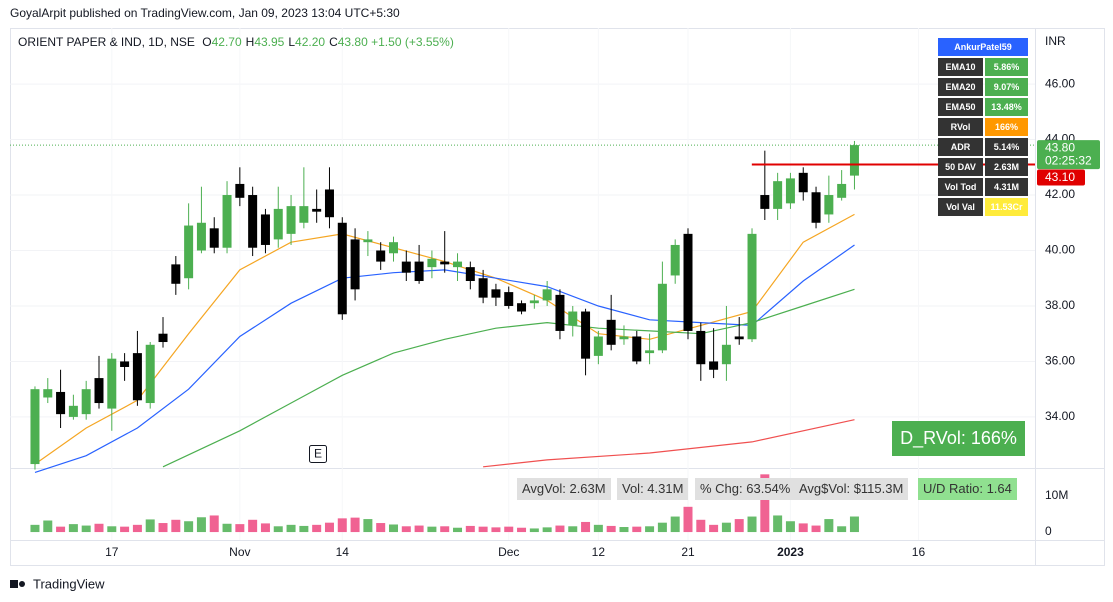  Describe the element at coordinates (1060, 305) in the screenshot. I see `y-tick-label: 38.00` at that location.